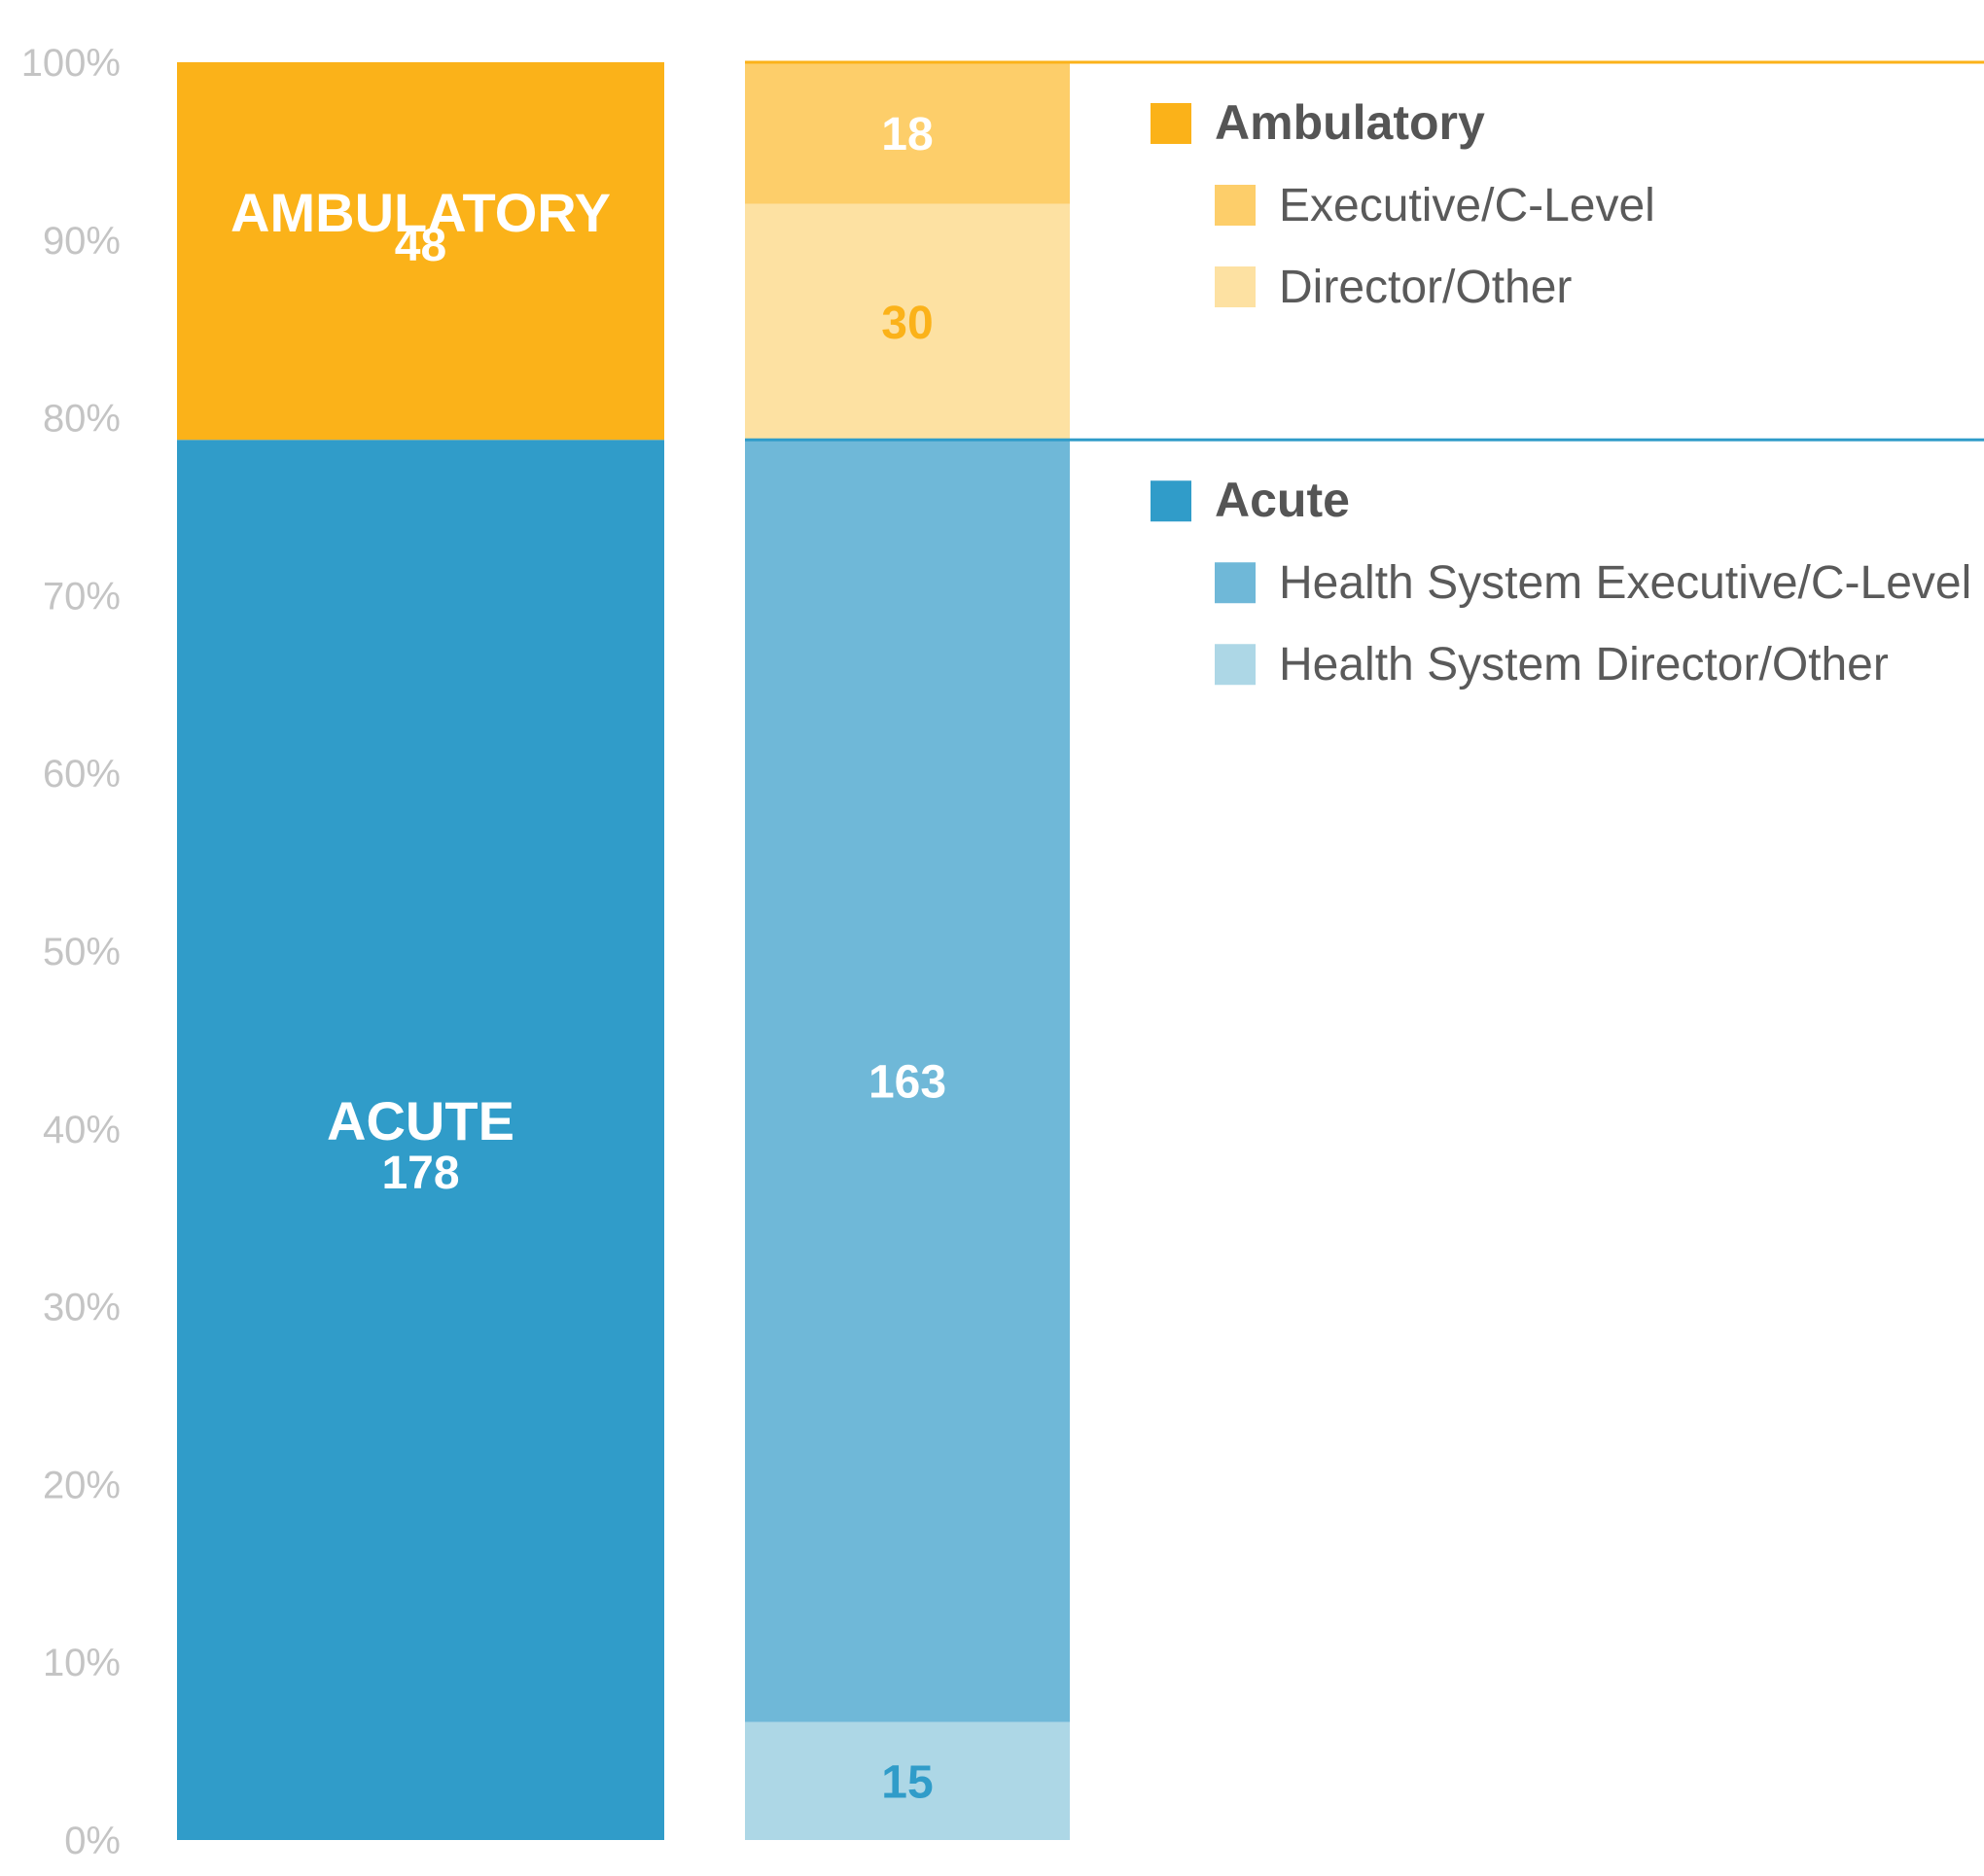 This screenshot has height=1876, width=1984. Describe the element at coordinates (82, 1485) in the screenshot. I see `y-tick-label: 20%` at that location.